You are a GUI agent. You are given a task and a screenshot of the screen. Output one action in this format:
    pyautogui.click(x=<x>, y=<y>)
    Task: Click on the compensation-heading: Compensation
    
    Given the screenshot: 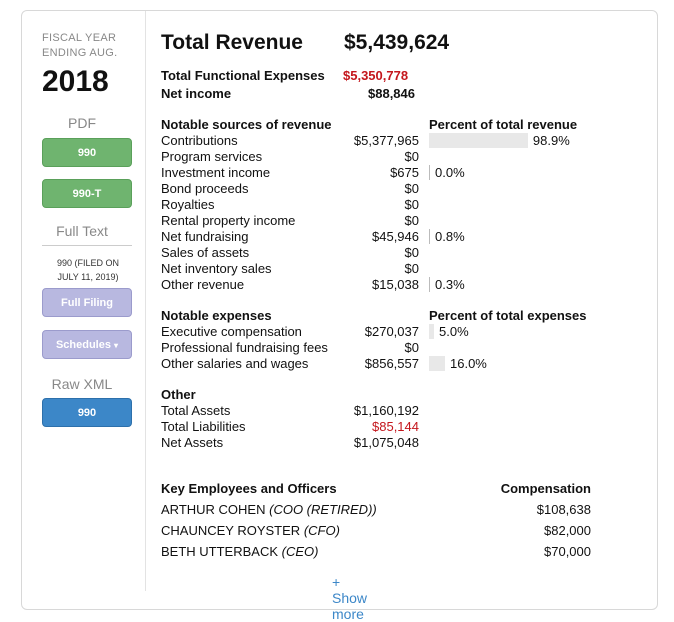 What is the action you would take?
    pyautogui.click(x=545, y=488)
    